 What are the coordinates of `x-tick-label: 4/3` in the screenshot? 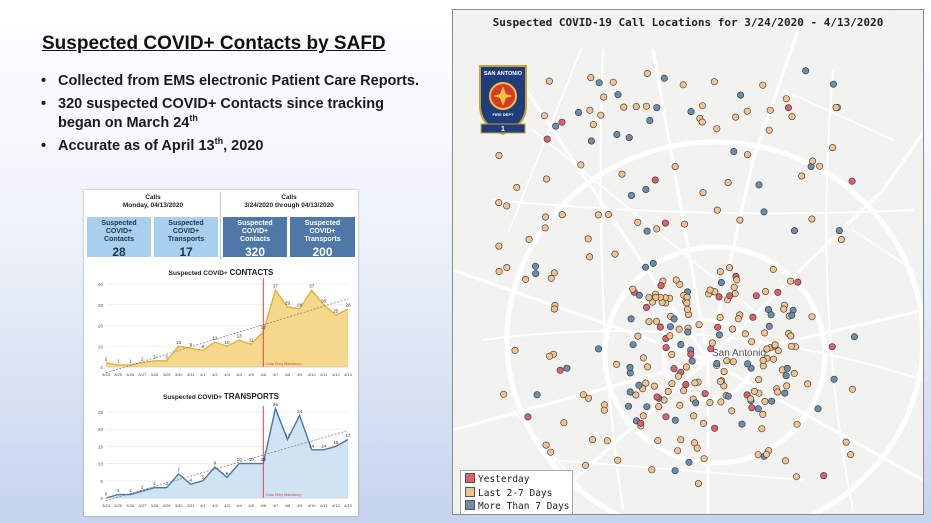 It's located at (227, 374).